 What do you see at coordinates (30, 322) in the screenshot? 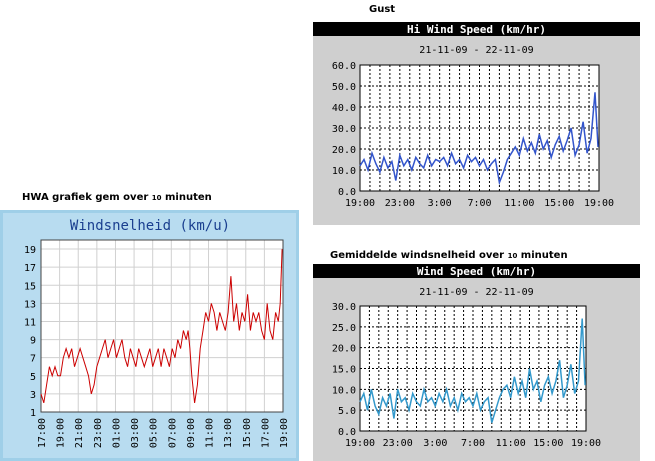
I see `hwa-y-tick: 11` at bounding box center [30, 322].